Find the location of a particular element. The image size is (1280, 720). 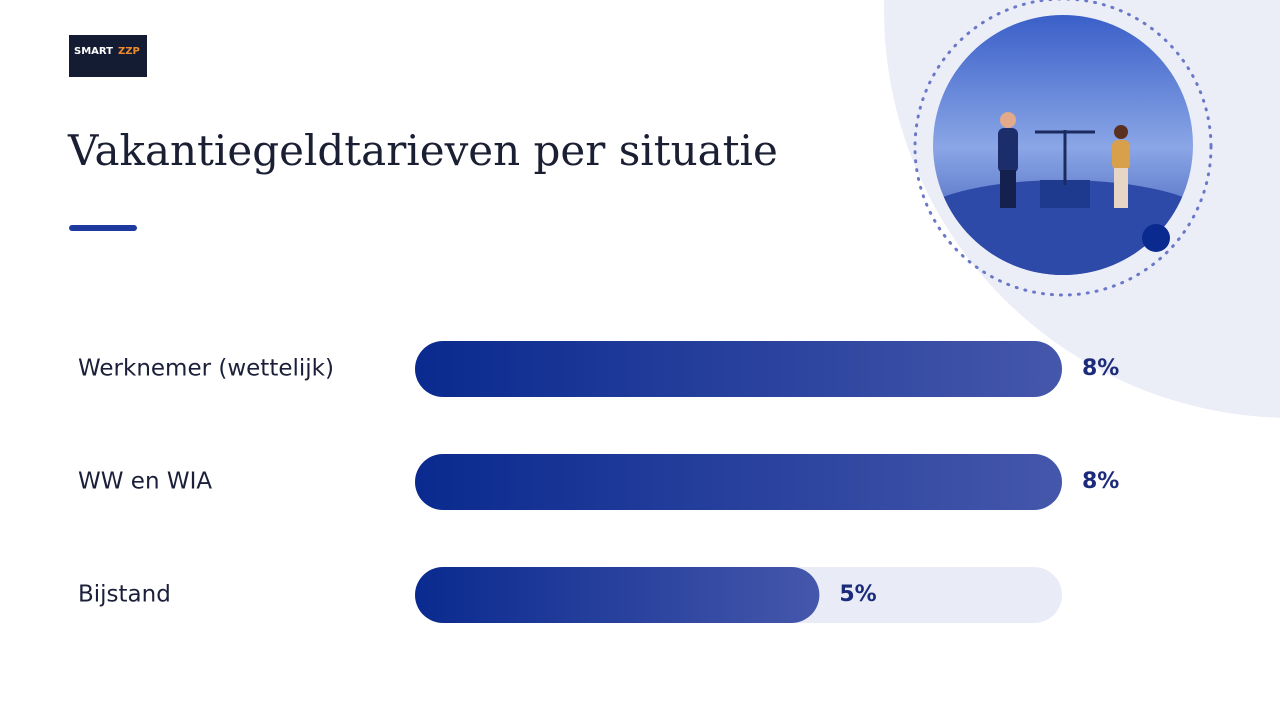

dotted-ring is located at coordinates (1063, 148).